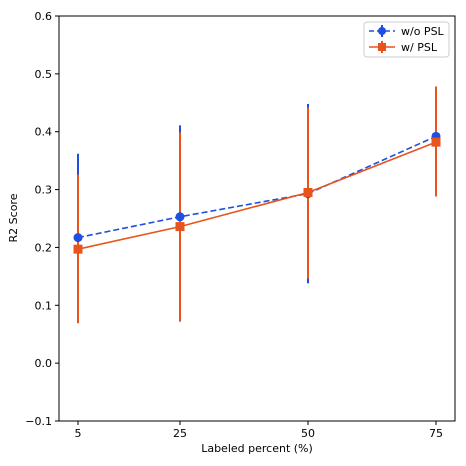 The height and width of the screenshot is (466, 466). What do you see at coordinates (257, 448) in the screenshot?
I see `x-axis-label: Labeled percent (%)` at bounding box center [257, 448].